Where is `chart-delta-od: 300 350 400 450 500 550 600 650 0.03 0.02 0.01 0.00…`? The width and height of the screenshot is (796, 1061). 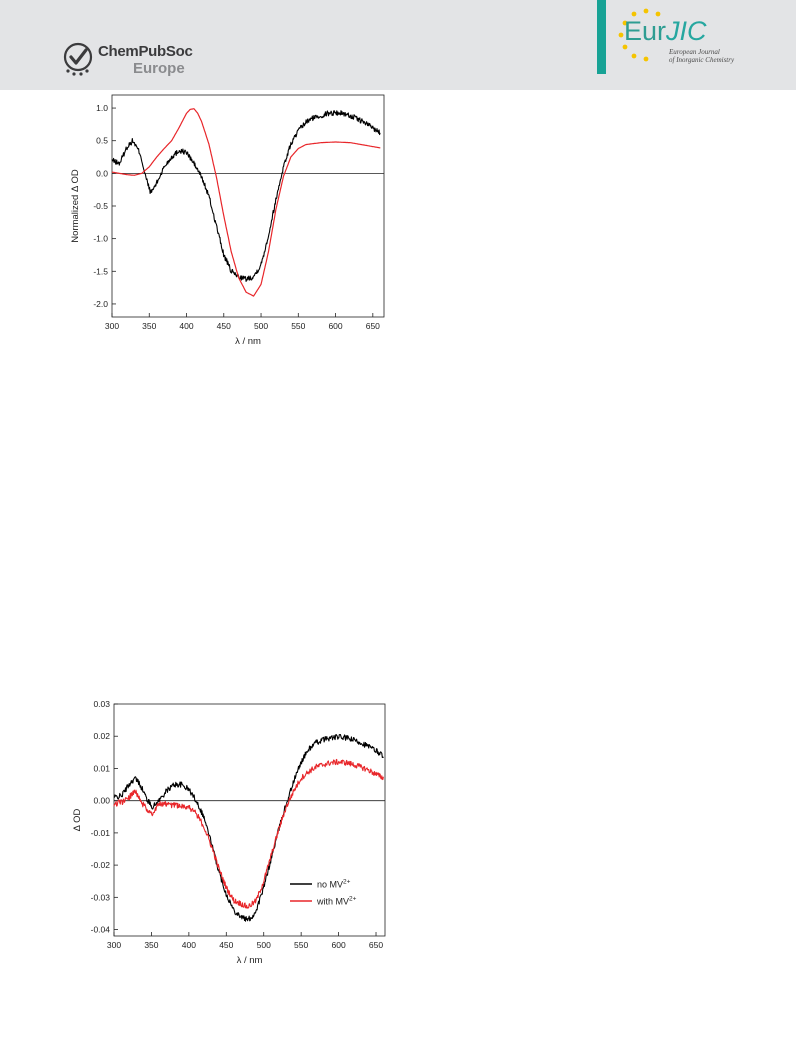 chart-delta-od: 300 350 400 450 500 550 600 650 0.03 0.02 0.01 0.00… is located at coordinates (229, 832).